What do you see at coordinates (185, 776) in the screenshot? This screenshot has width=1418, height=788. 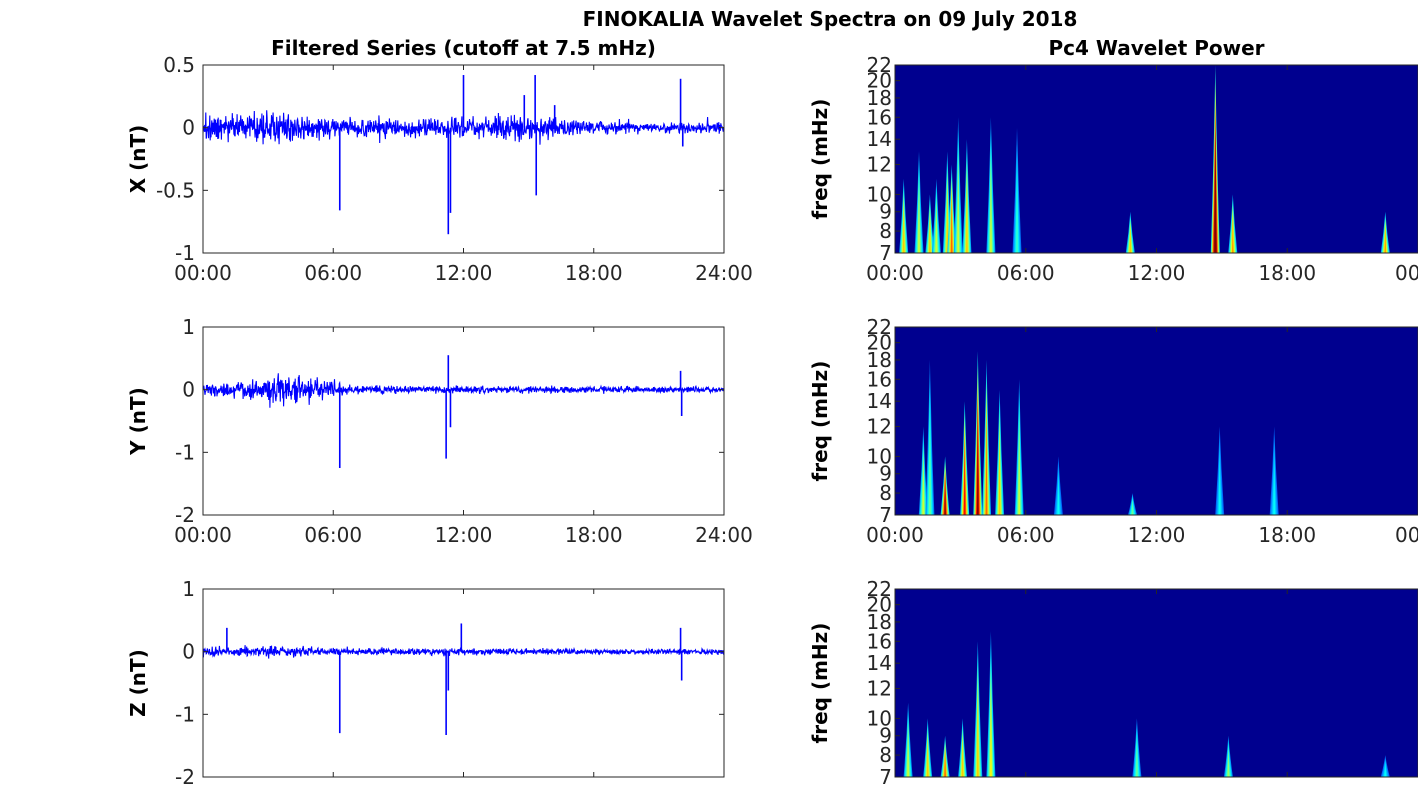 I see `y-tick-label-2: -2` at bounding box center [185, 776].